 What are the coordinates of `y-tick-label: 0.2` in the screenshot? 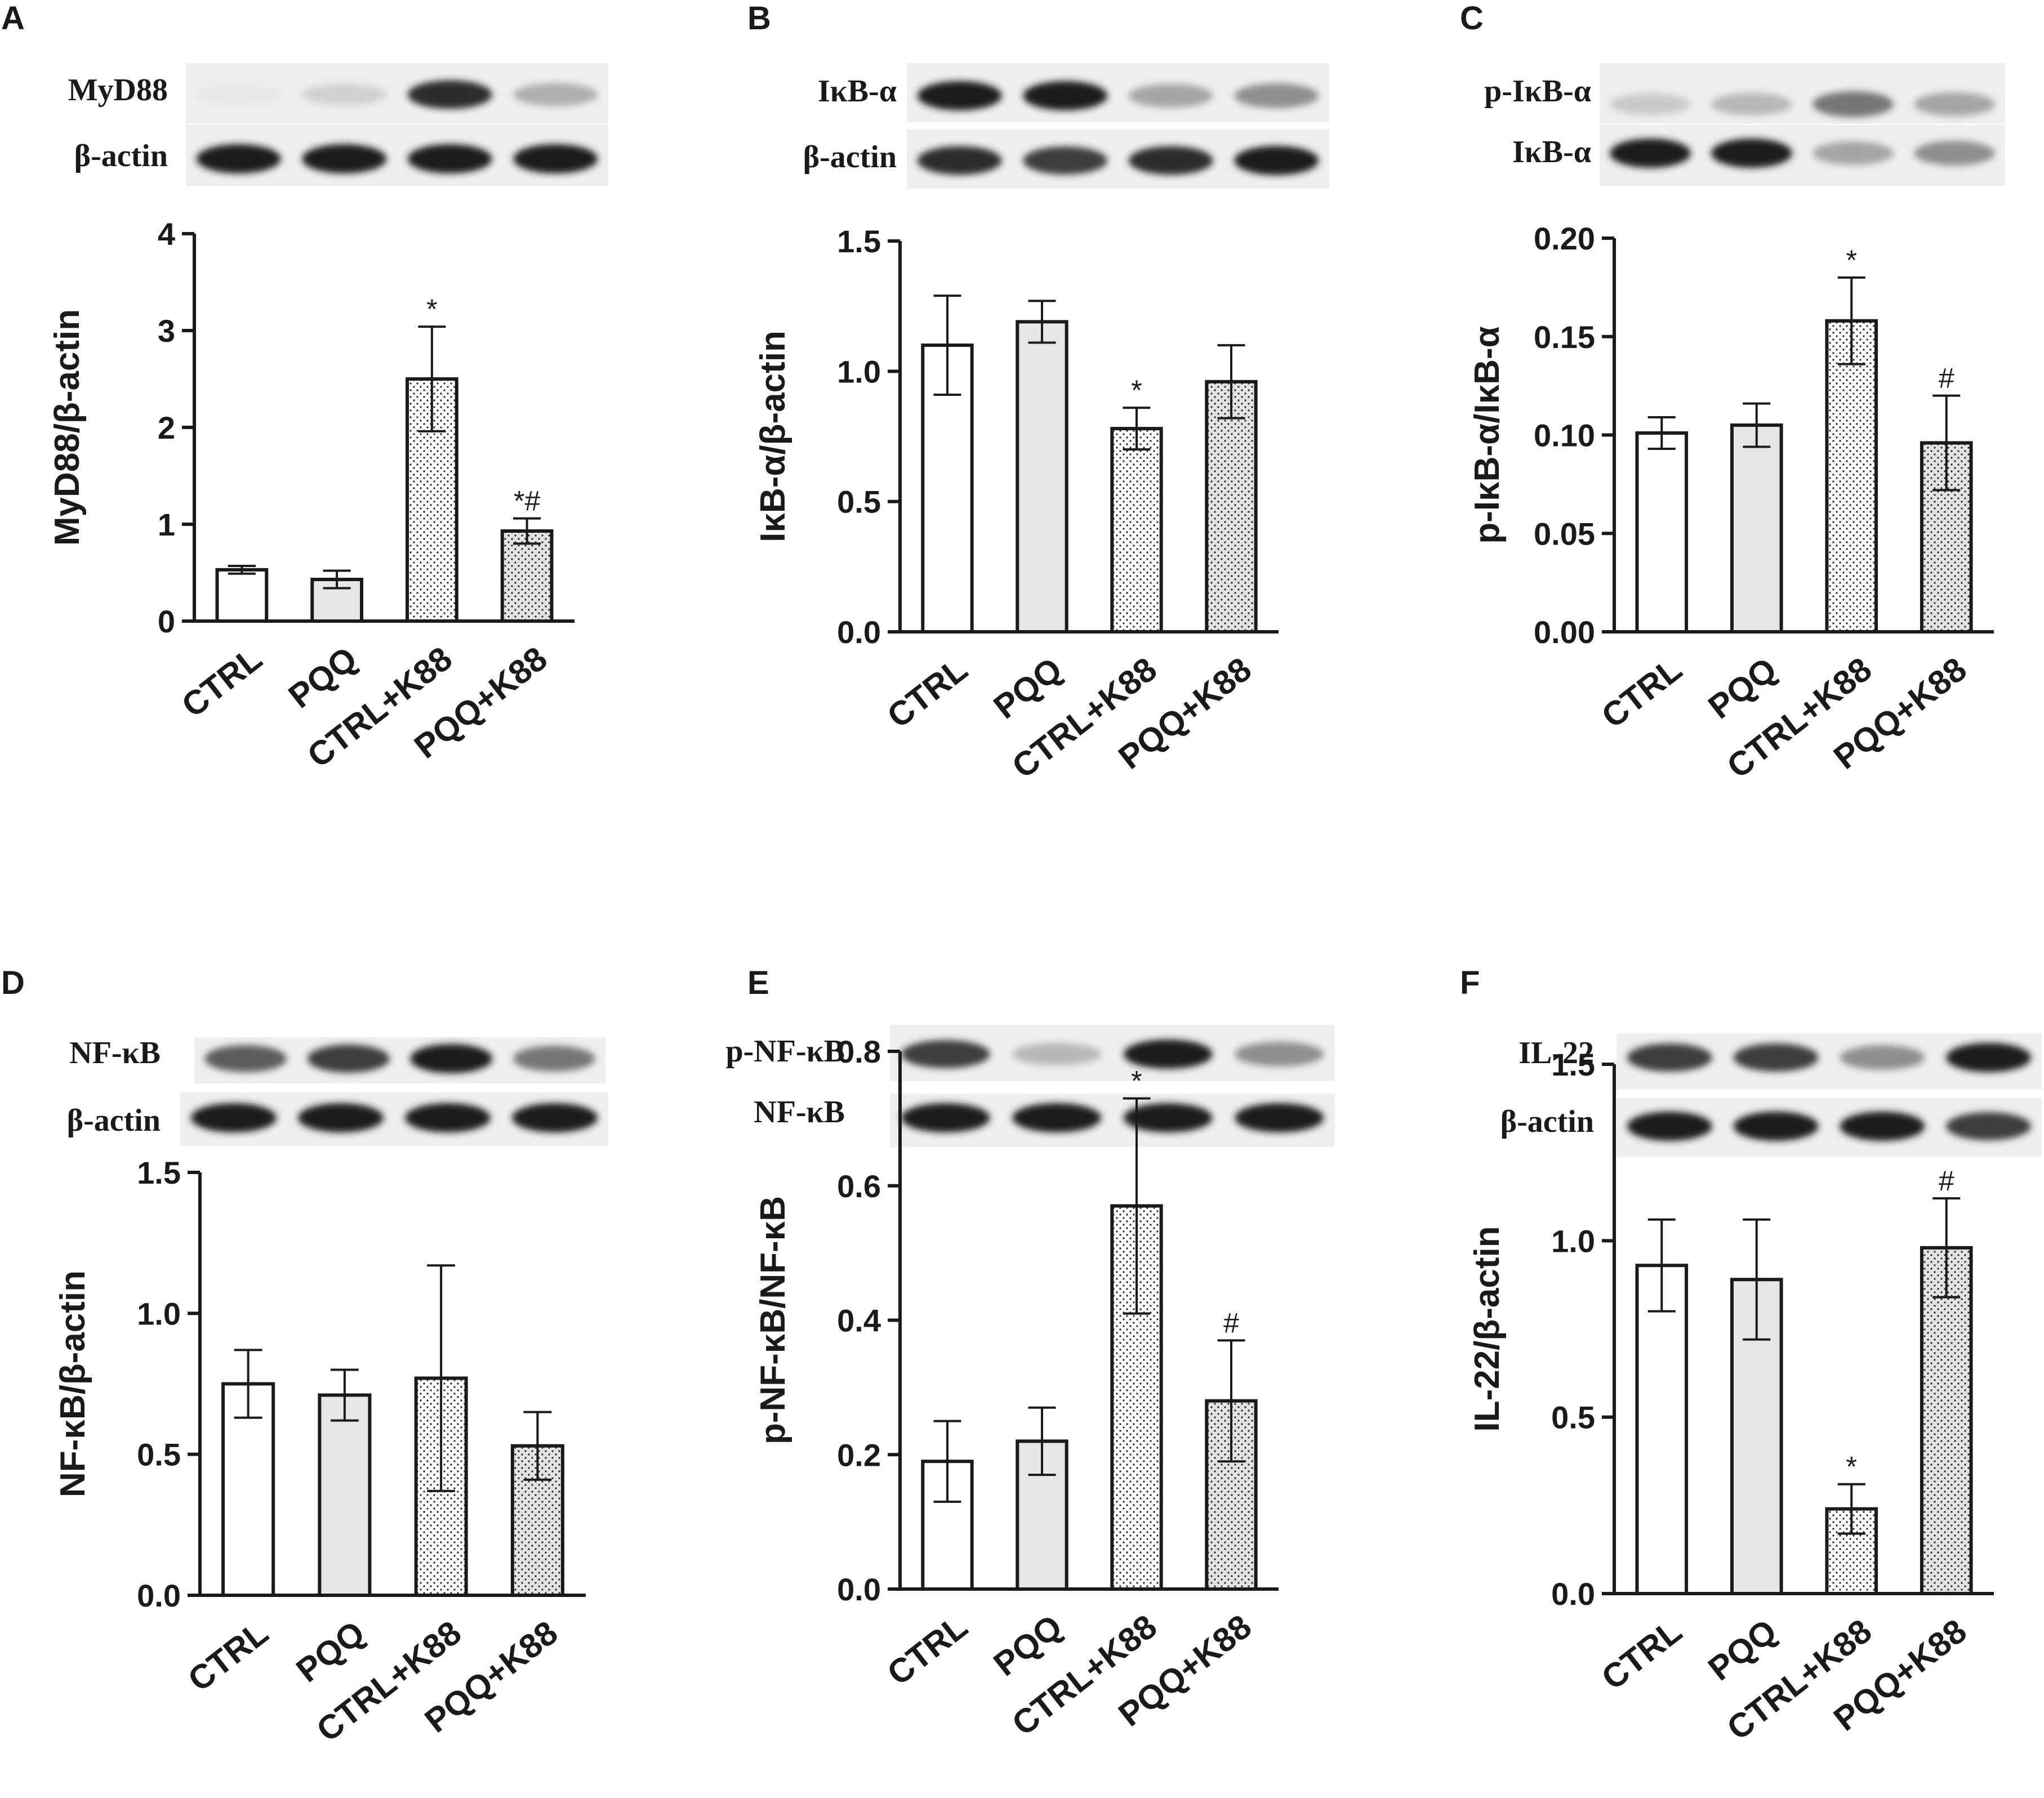 It's located at (859, 1455).